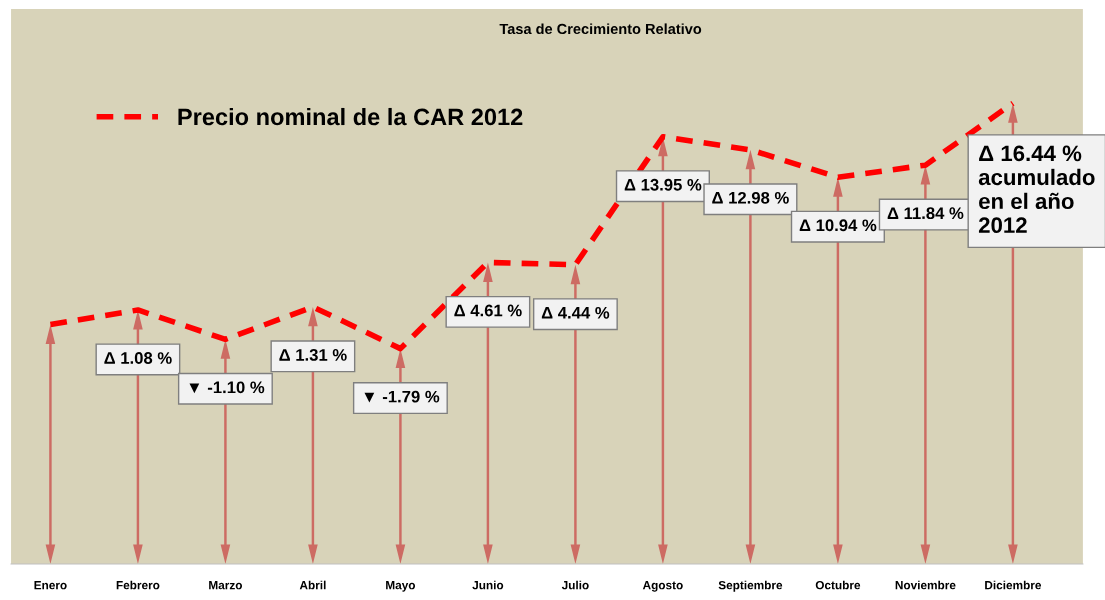  I want to click on data-label: Δ 1.31 %, so click(313, 355).